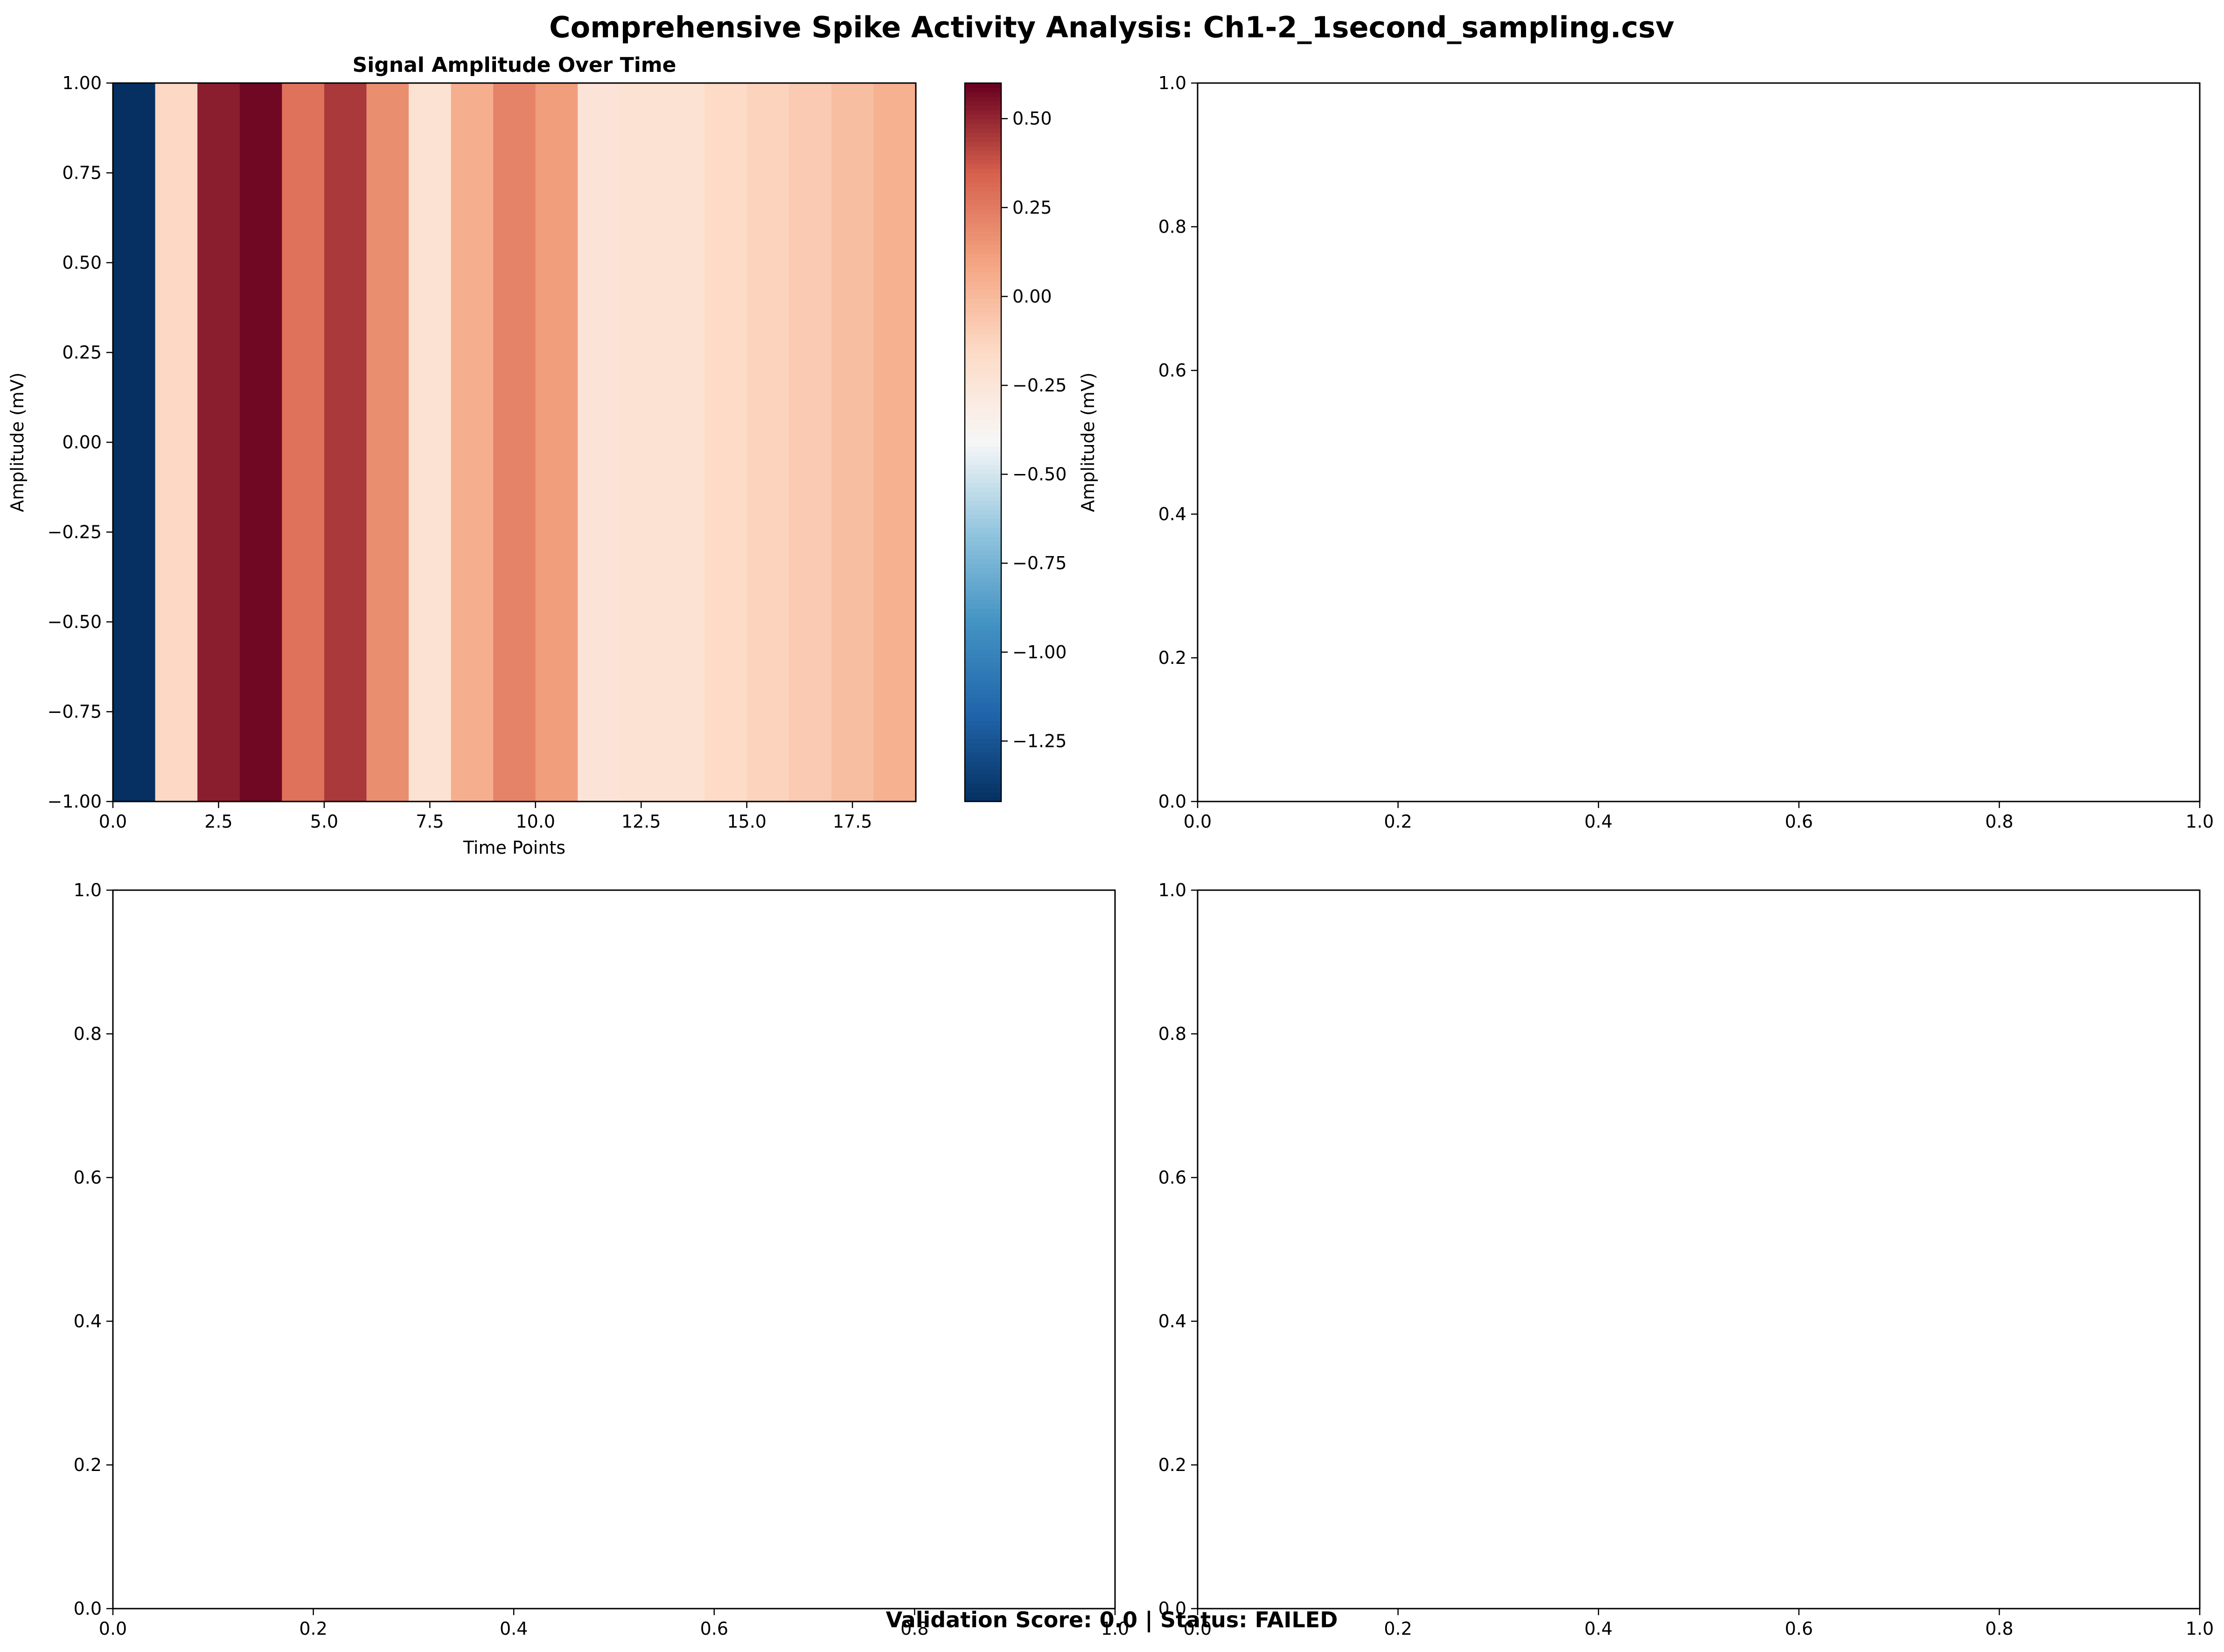 Image resolution: width=2224 pixels, height=1652 pixels. What do you see at coordinates (82, 443) in the screenshot?
I see `y-tick-label: 0.00` at bounding box center [82, 443].